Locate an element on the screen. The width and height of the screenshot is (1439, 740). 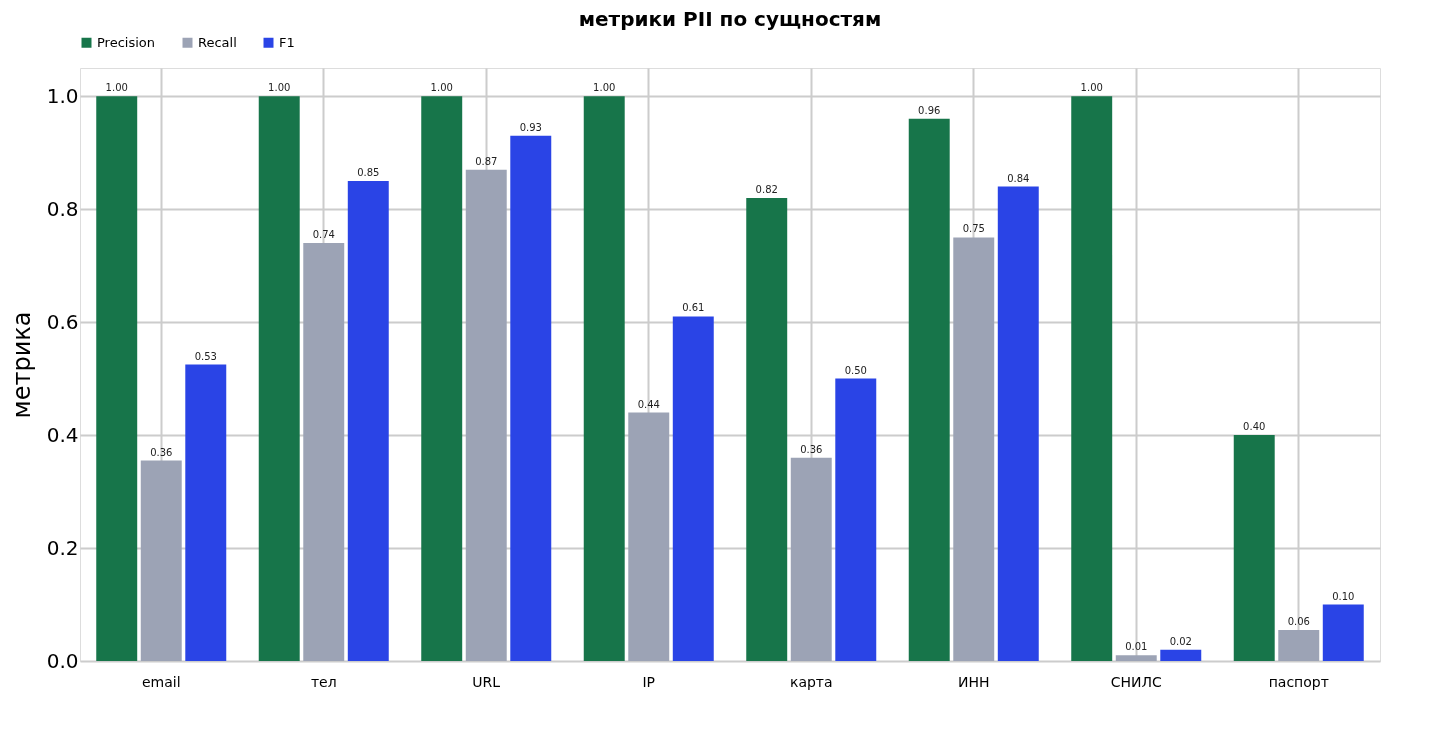
y-tick-label: 1.0 is located at coordinates (62, 95).